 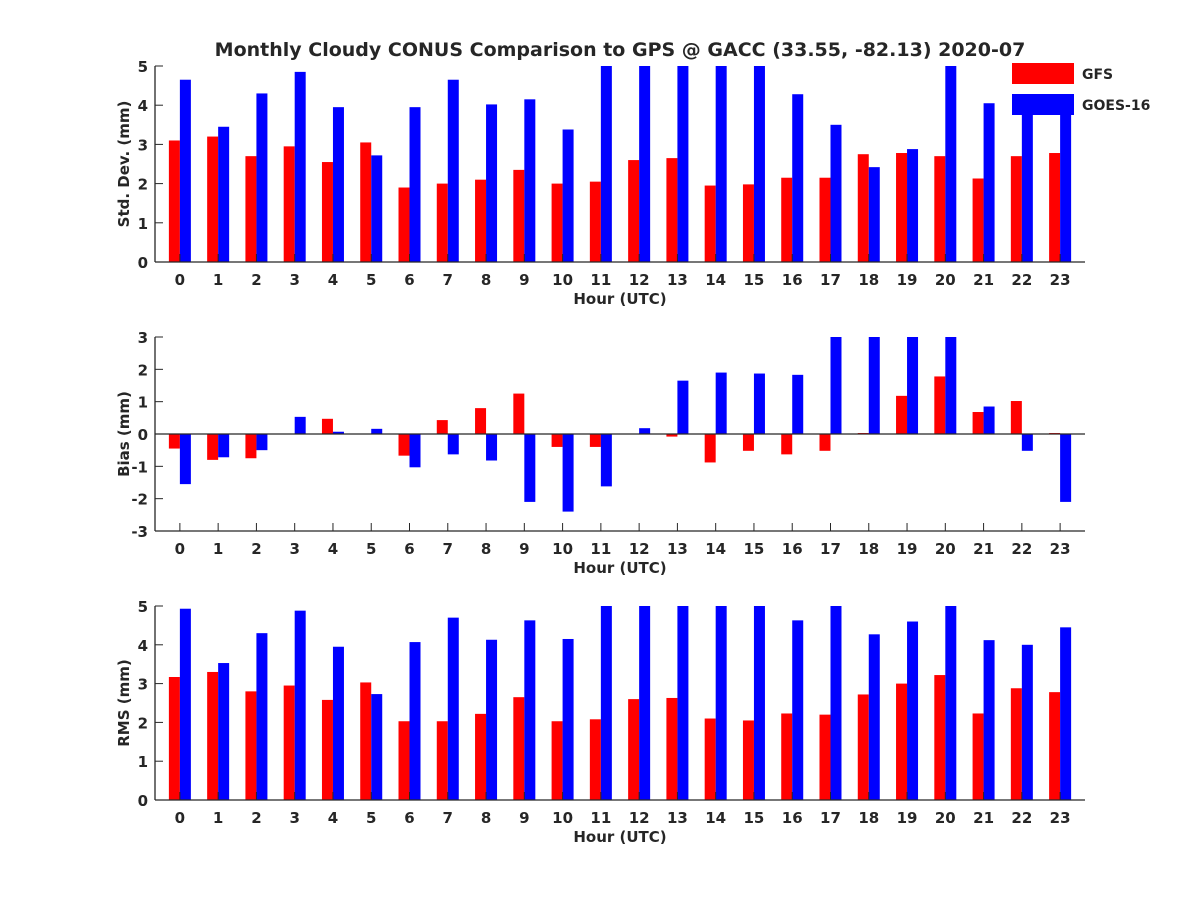 What do you see at coordinates (180, 549) in the screenshot?
I see `x-tick-label: 0` at bounding box center [180, 549].